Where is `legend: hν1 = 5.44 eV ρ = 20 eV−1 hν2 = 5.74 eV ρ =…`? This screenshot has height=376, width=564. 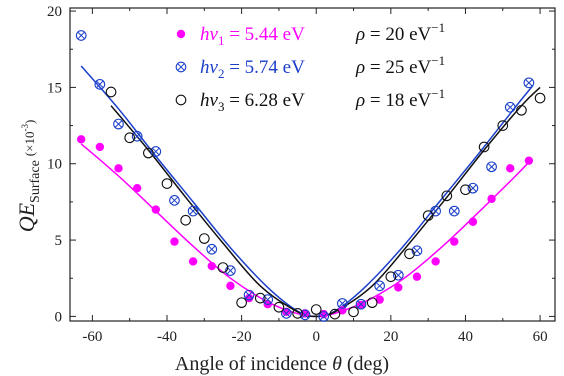 legend: hν1 = 5.44 eV ρ = 20 eV−1 hν2 = 5.74 eV ρ =… is located at coordinates (310, 67).